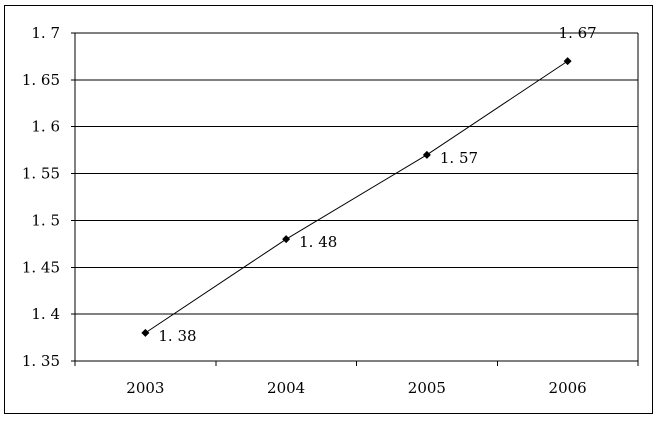 The image size is (659, 421). Describe the element at coordinates (568, 388) in the screenshot. I see `x-tick-label: 2006` at that location.